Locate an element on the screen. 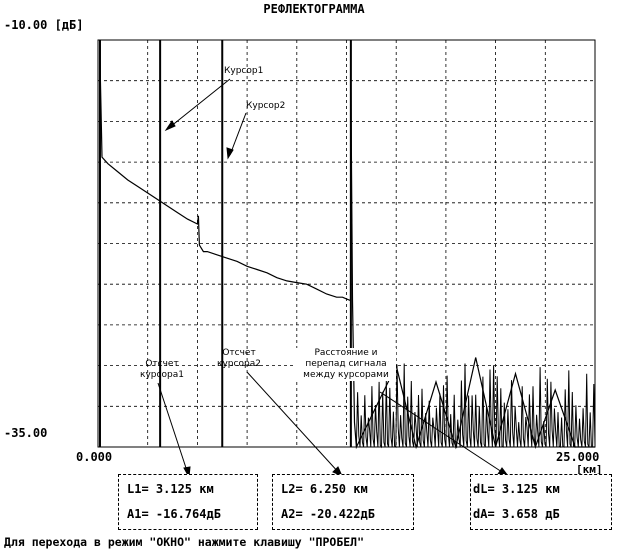 This screenshot has width=628, height=556. cursor2-distance: L2= 6.250 км is located at coordinates (324, 489).